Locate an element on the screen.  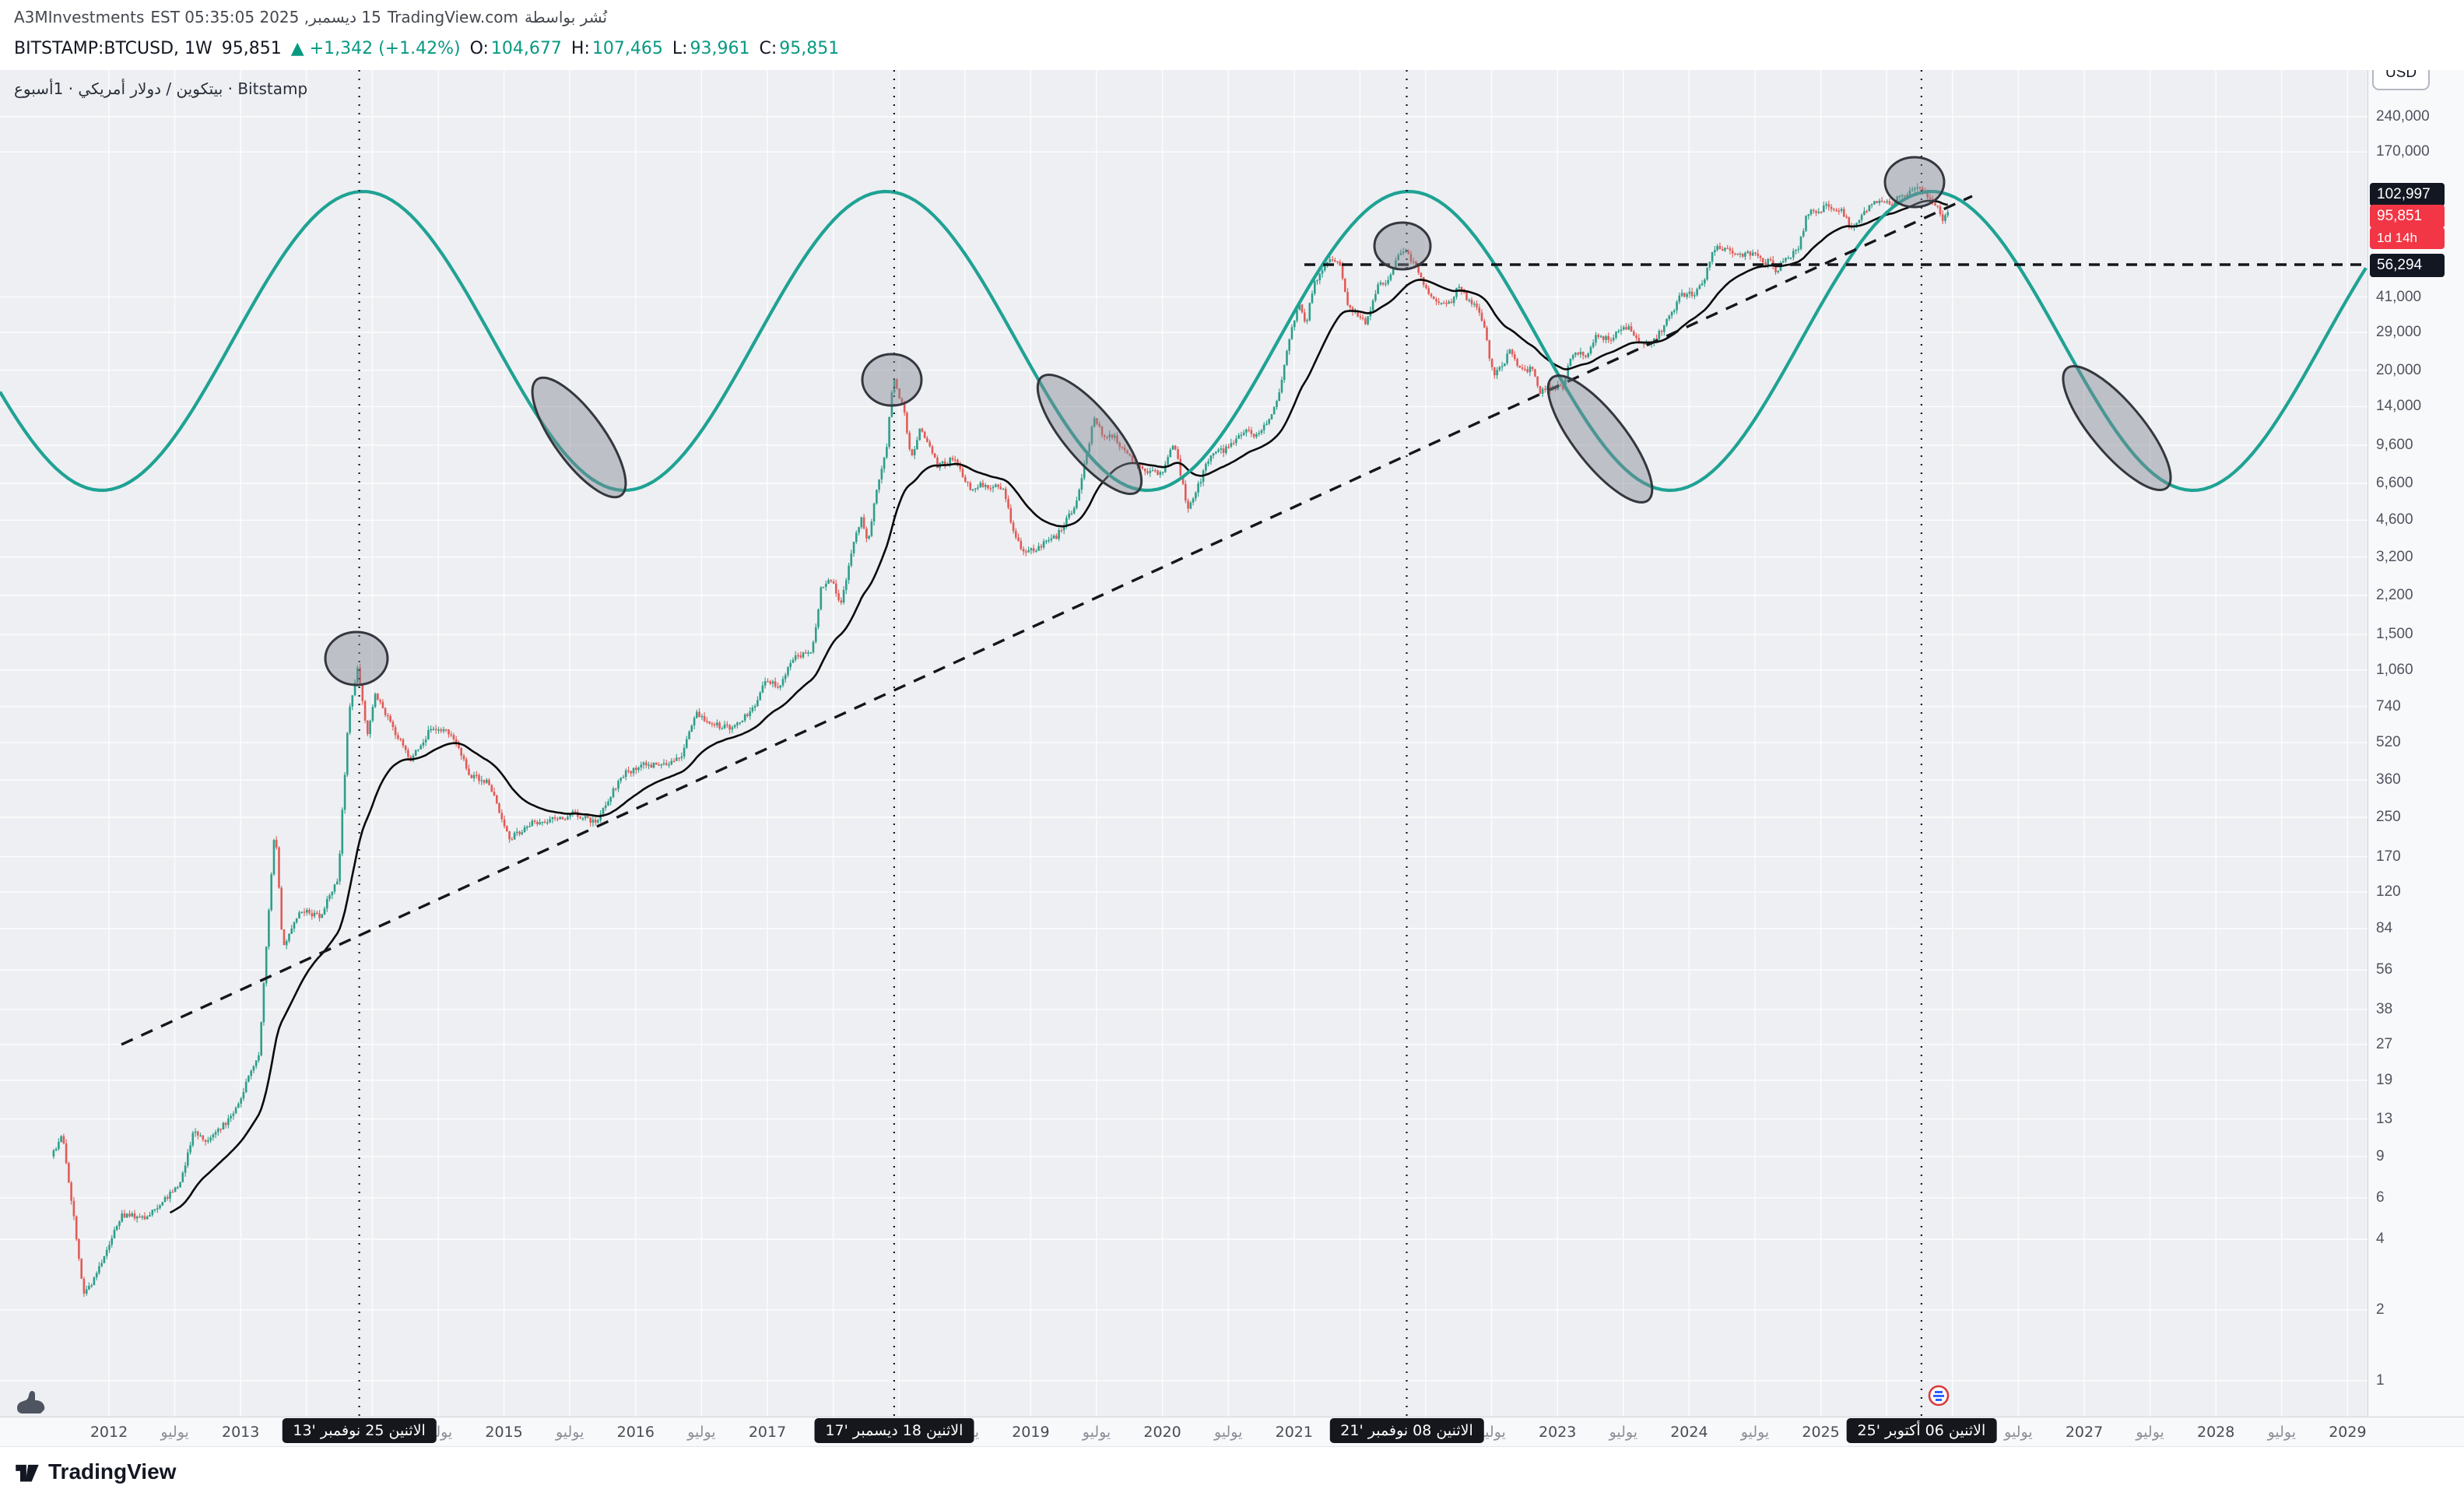
ma-value-badge: 102,997 is located at coordinates (2407, 194).